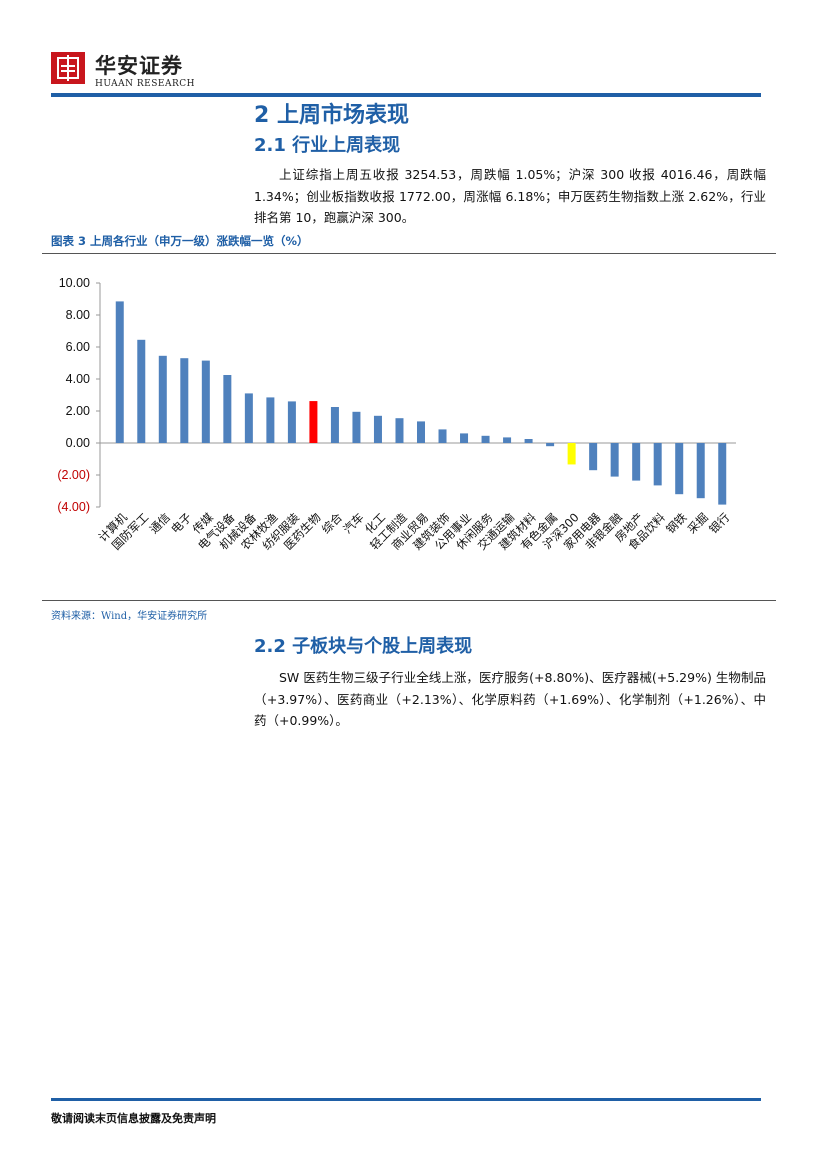 This screenshot has width=827, height=1169. I want to click on footer-divider, so click(406, 1099).